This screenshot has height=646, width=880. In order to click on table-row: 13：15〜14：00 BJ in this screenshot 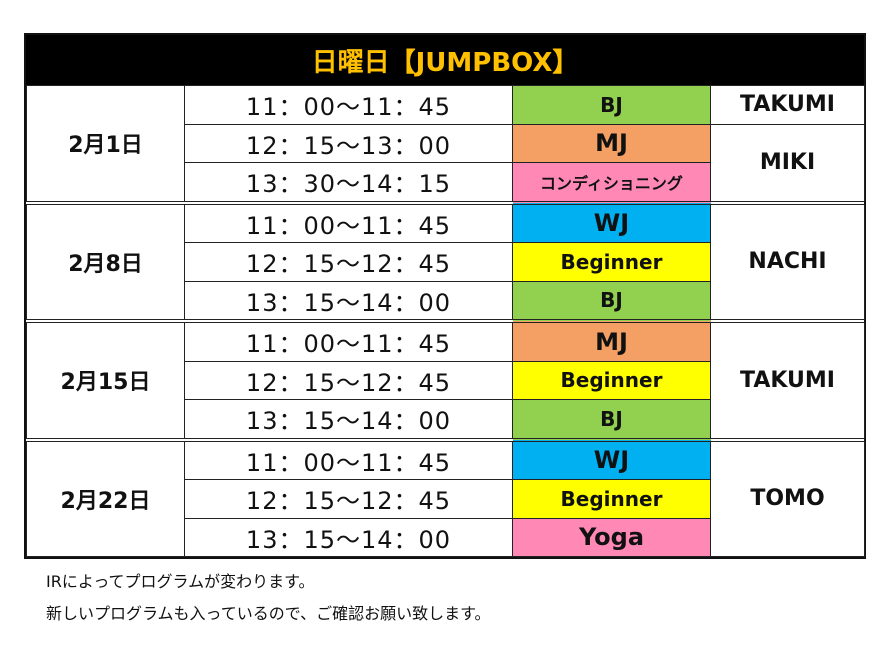, I will do `click(446, 419)`.